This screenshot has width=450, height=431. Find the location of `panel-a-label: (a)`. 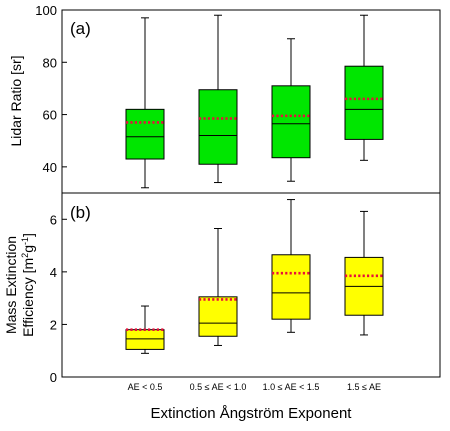

panel-a-label: (a) is located at coordinates (80, 28).